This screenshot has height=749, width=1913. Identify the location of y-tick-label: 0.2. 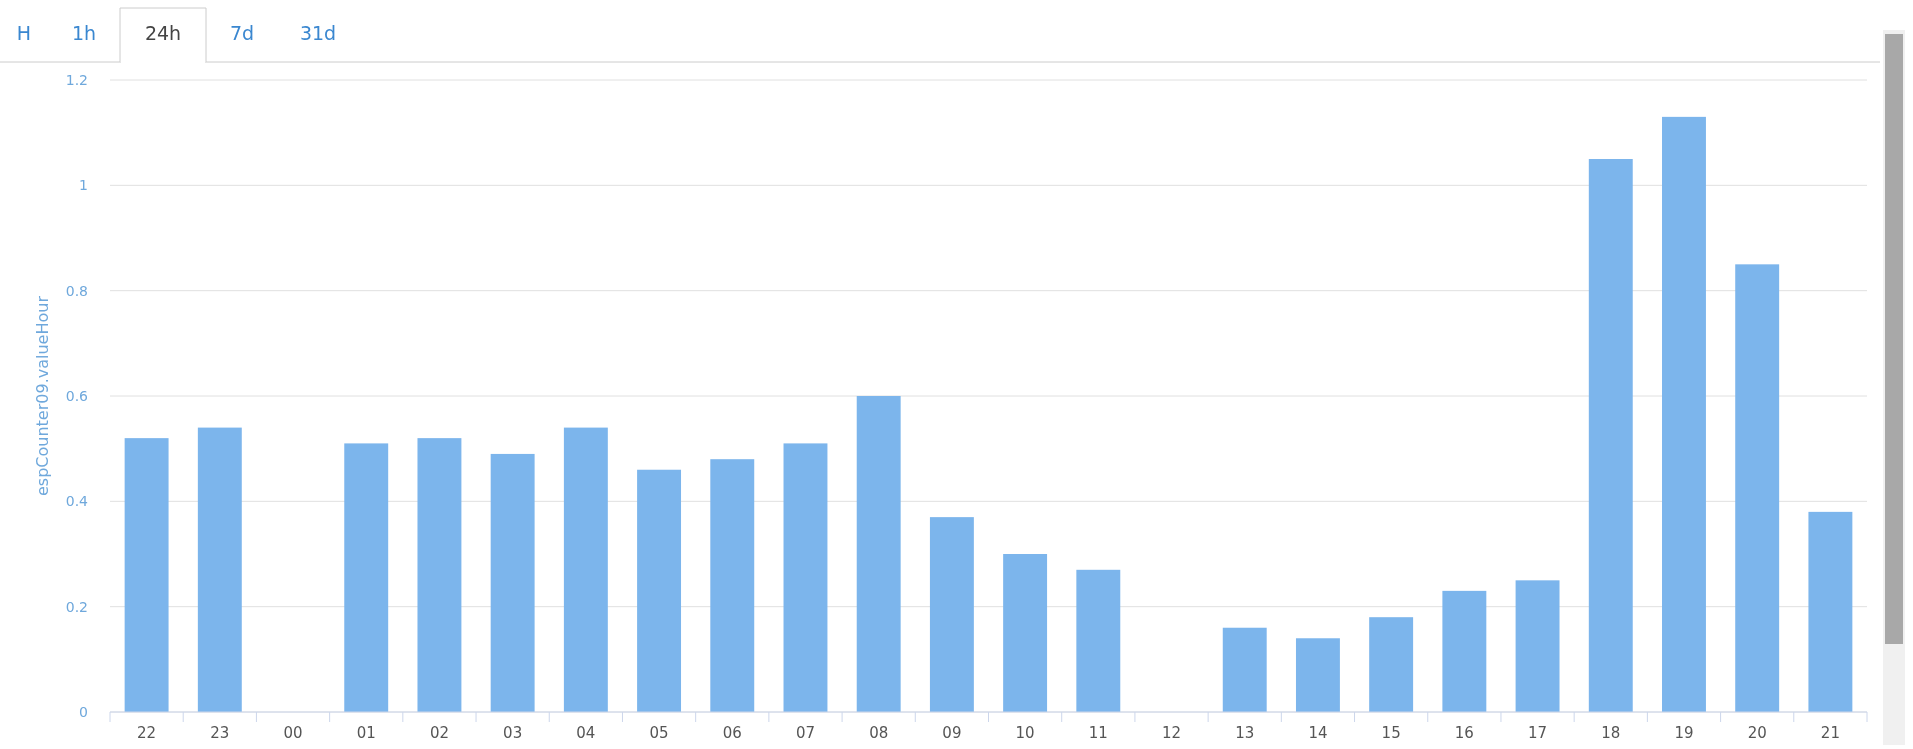
(76, 606).